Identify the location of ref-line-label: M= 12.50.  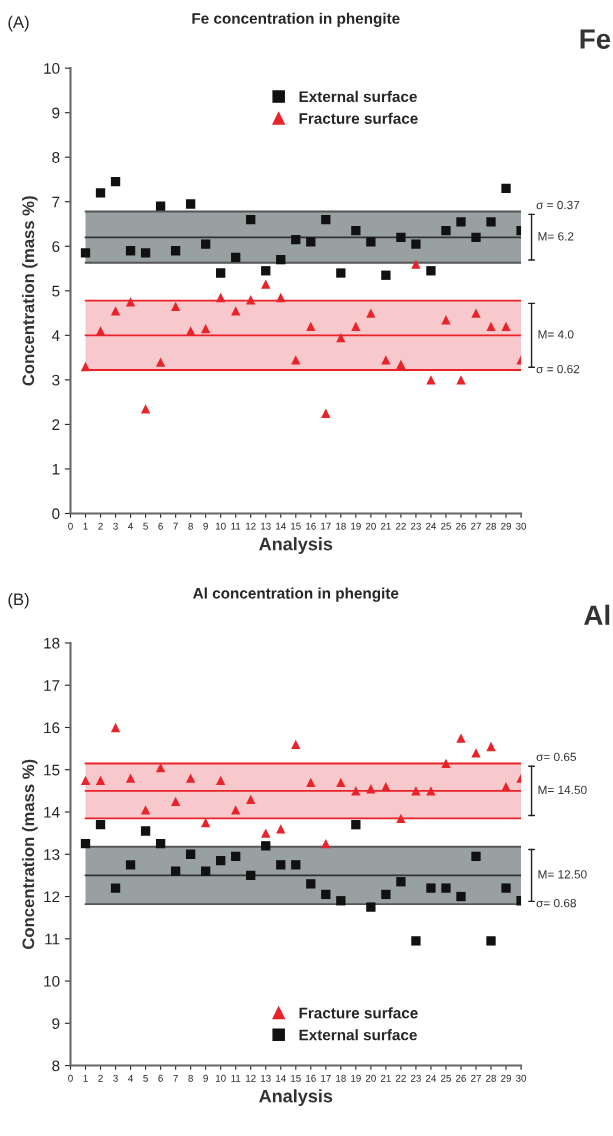
(562, 874).